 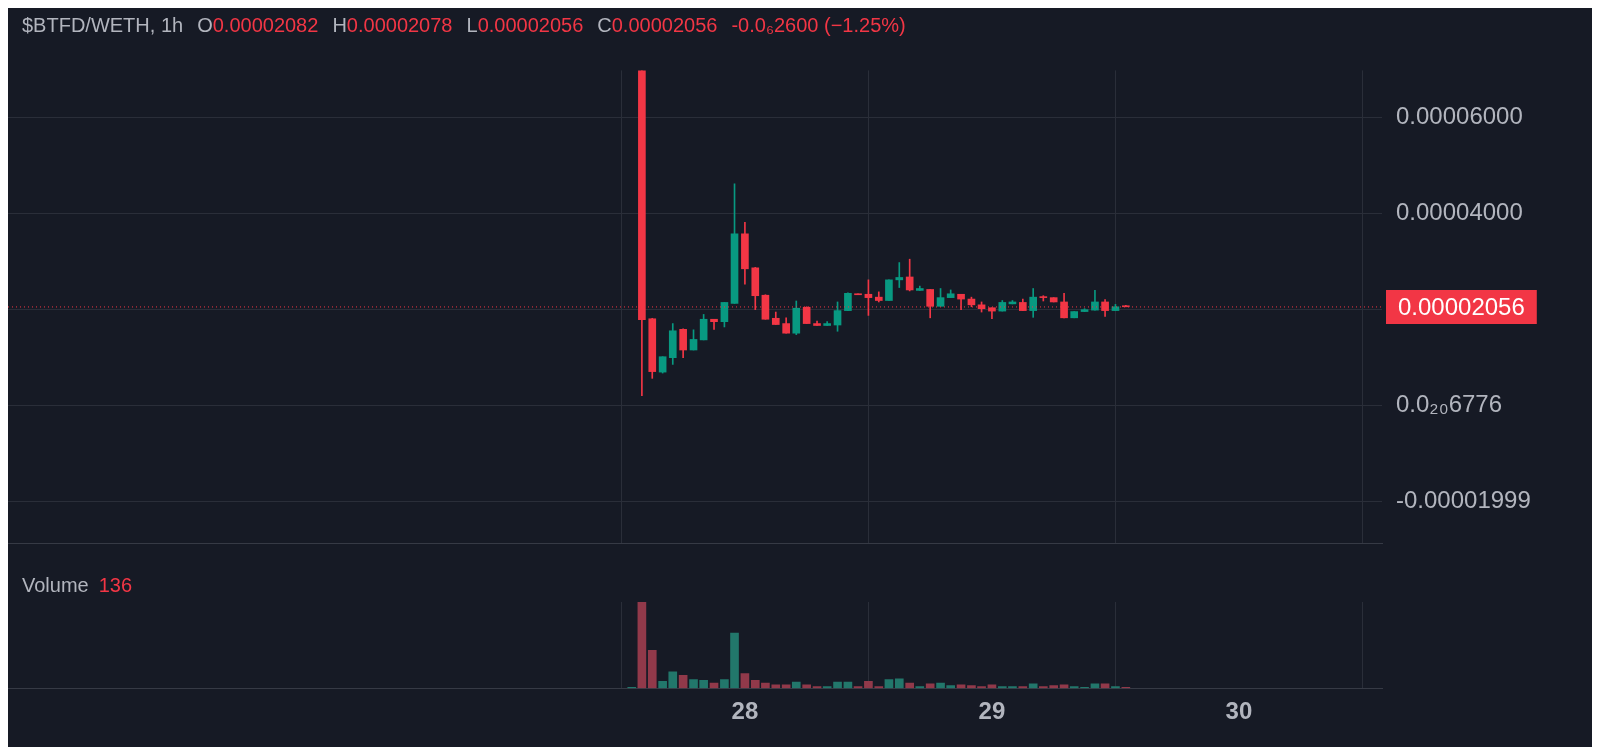 What do you see at coordinates (103, 25) in the screenshot?
I see `chart-title: $BTFD/WETH, 1h` at bounding box center [103, 25].